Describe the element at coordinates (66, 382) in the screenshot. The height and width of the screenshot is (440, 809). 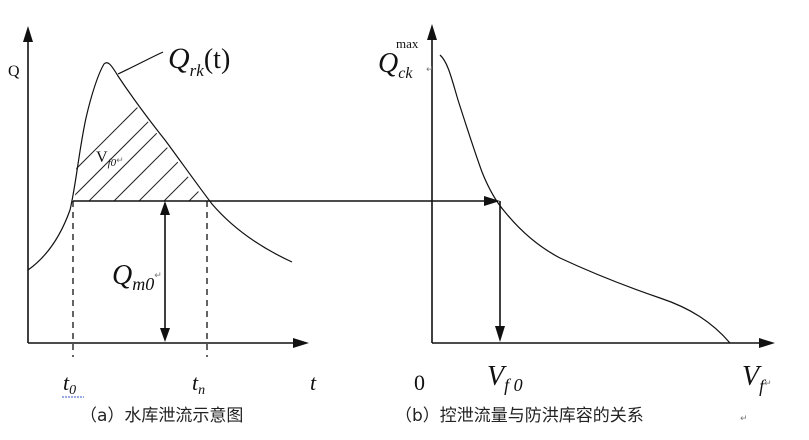
I see `tick-t0-main: t` at that location.